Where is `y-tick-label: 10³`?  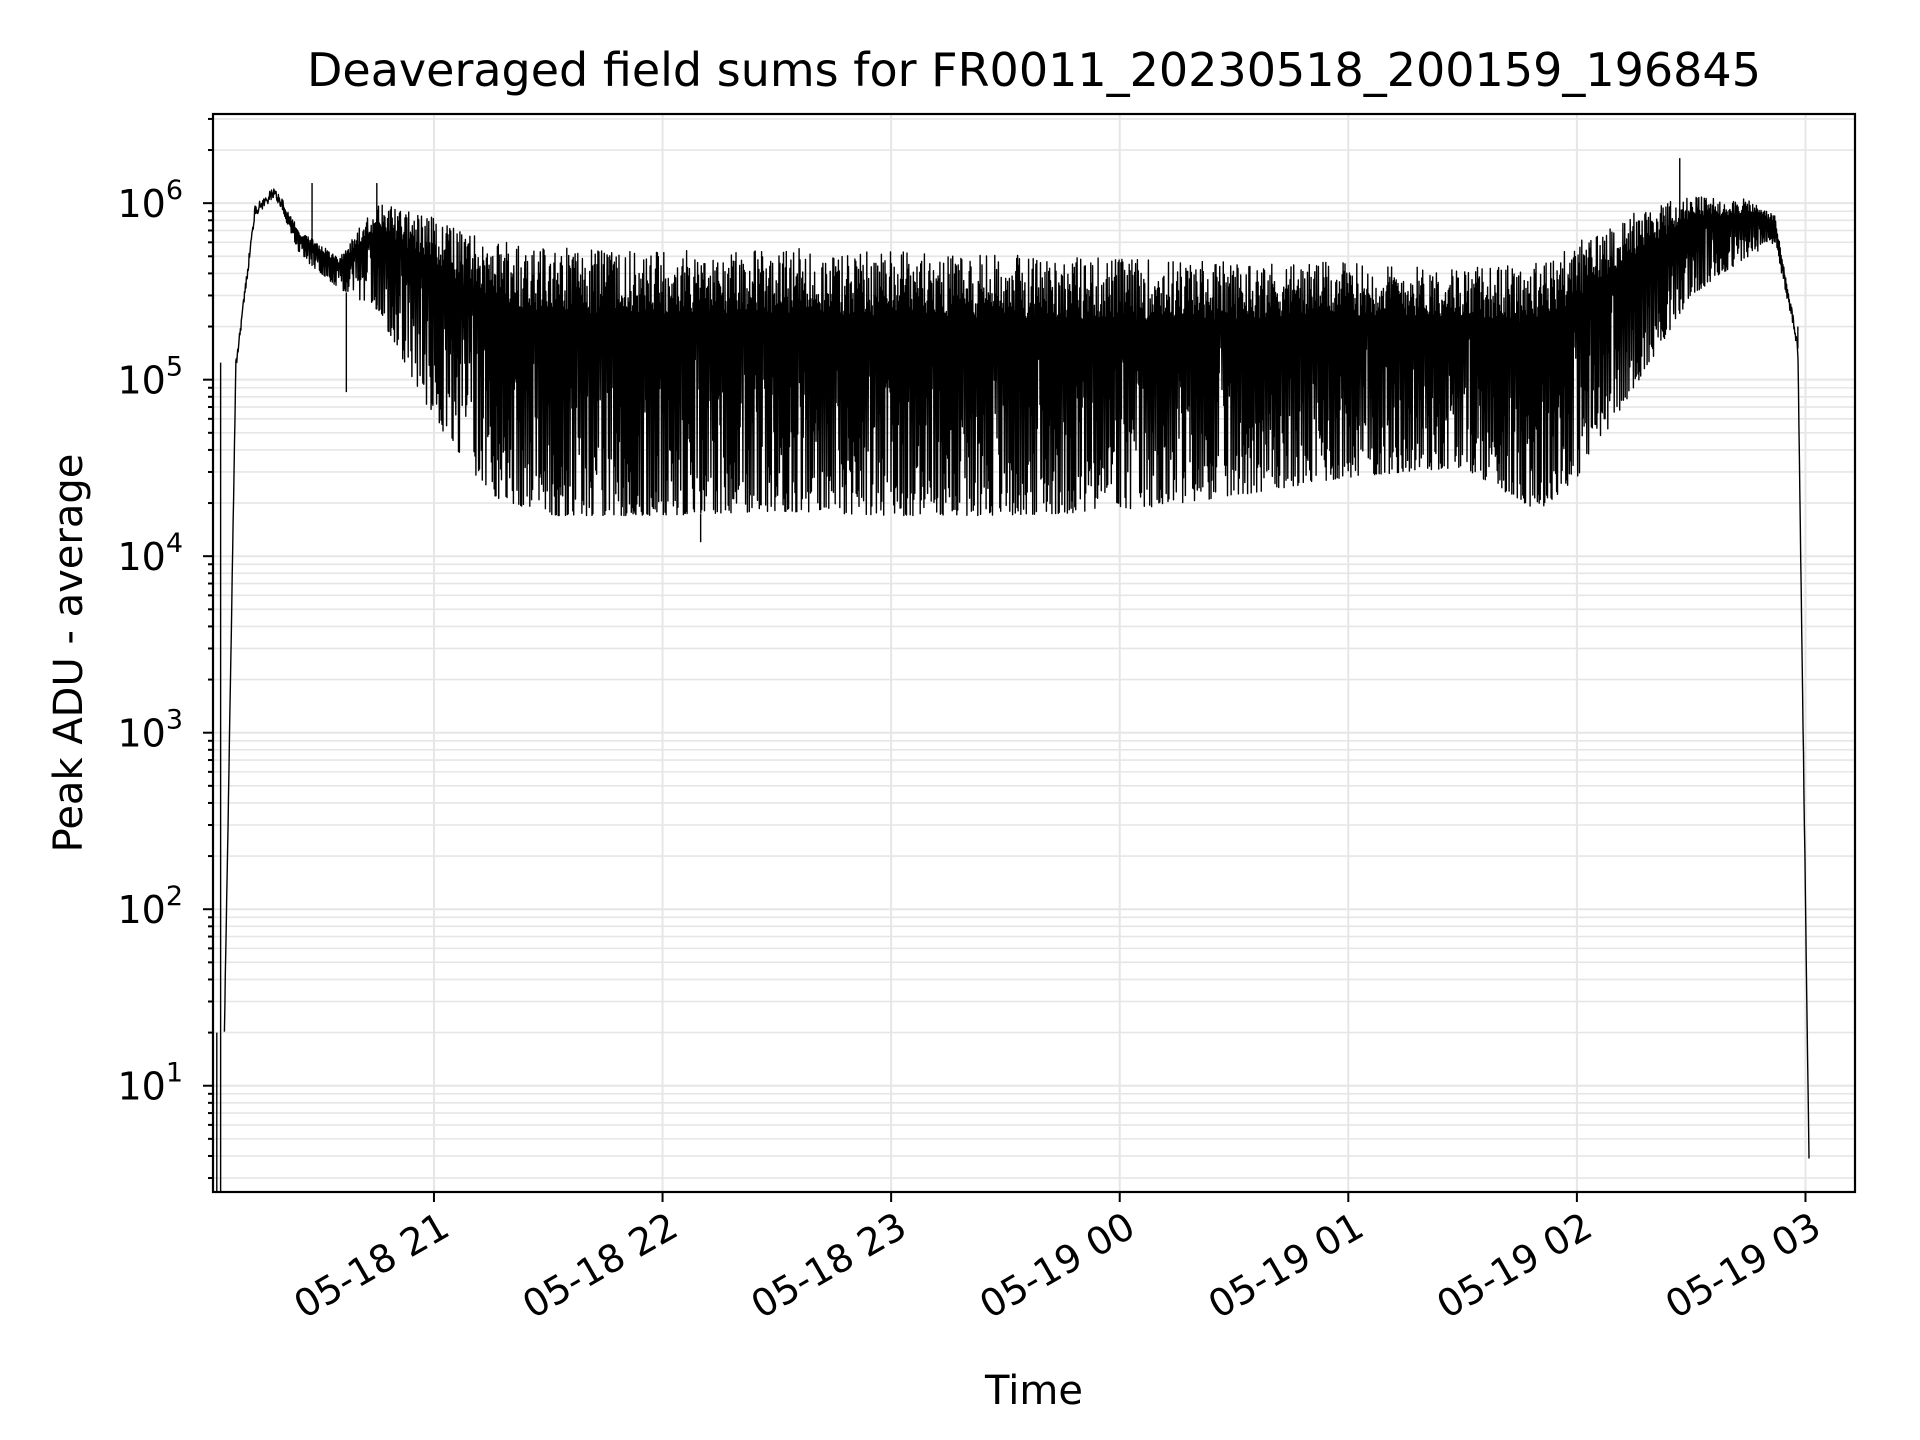 y-tick-label: 10³ is located at coordinates (150, 730).